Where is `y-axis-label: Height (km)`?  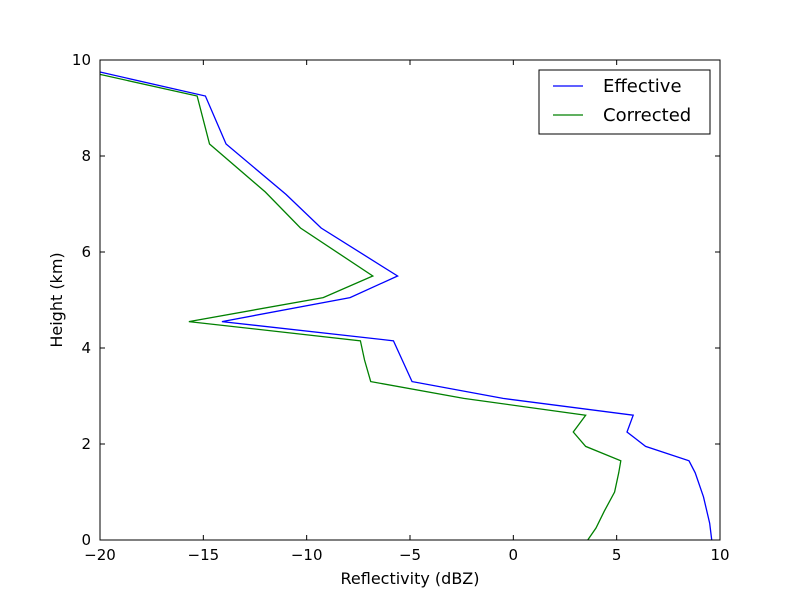
y-axis-label: Height (km) is located at coordinates (56, 299).